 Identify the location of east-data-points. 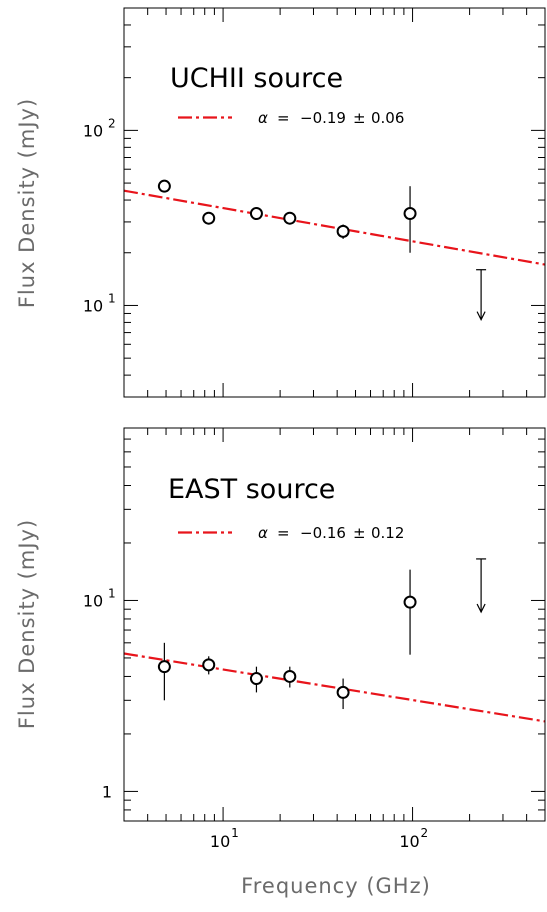
(287, 639).